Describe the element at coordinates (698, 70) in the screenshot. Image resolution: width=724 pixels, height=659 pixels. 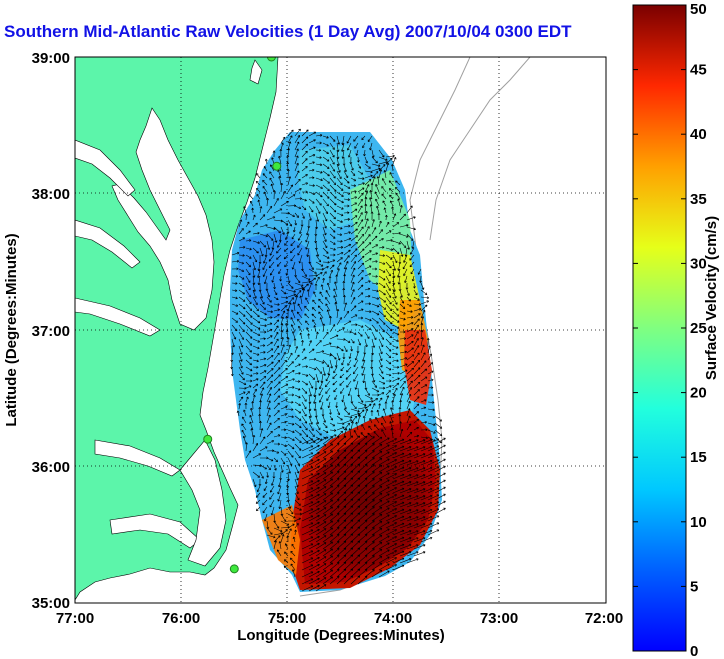
I see `colorbar-tick-label: 45` at that location.